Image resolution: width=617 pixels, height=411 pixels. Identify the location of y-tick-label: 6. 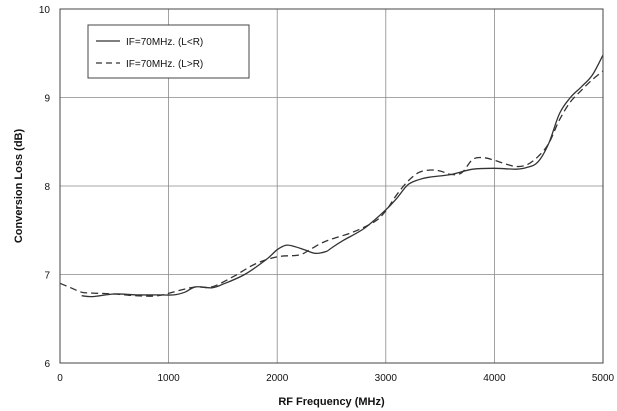
(47, 364).